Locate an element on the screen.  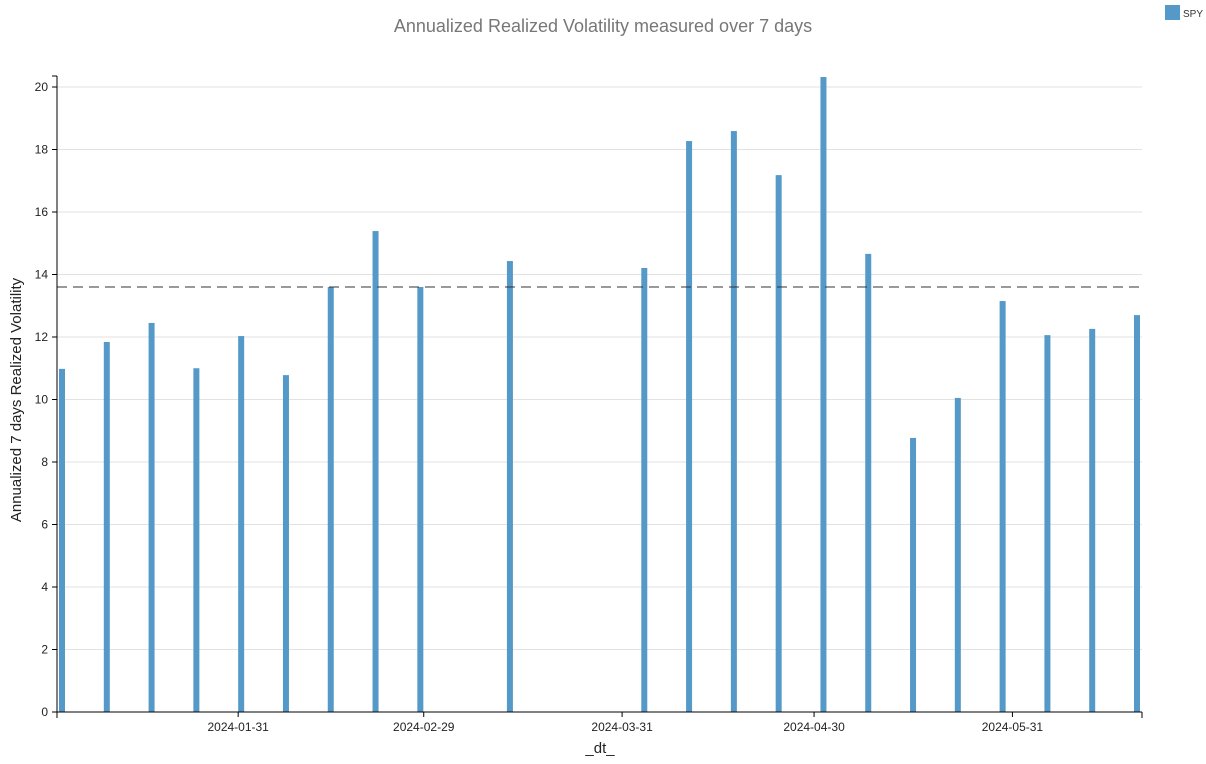
x-tick-label: 2024-05-31 is located at coordinates (1013, 727).